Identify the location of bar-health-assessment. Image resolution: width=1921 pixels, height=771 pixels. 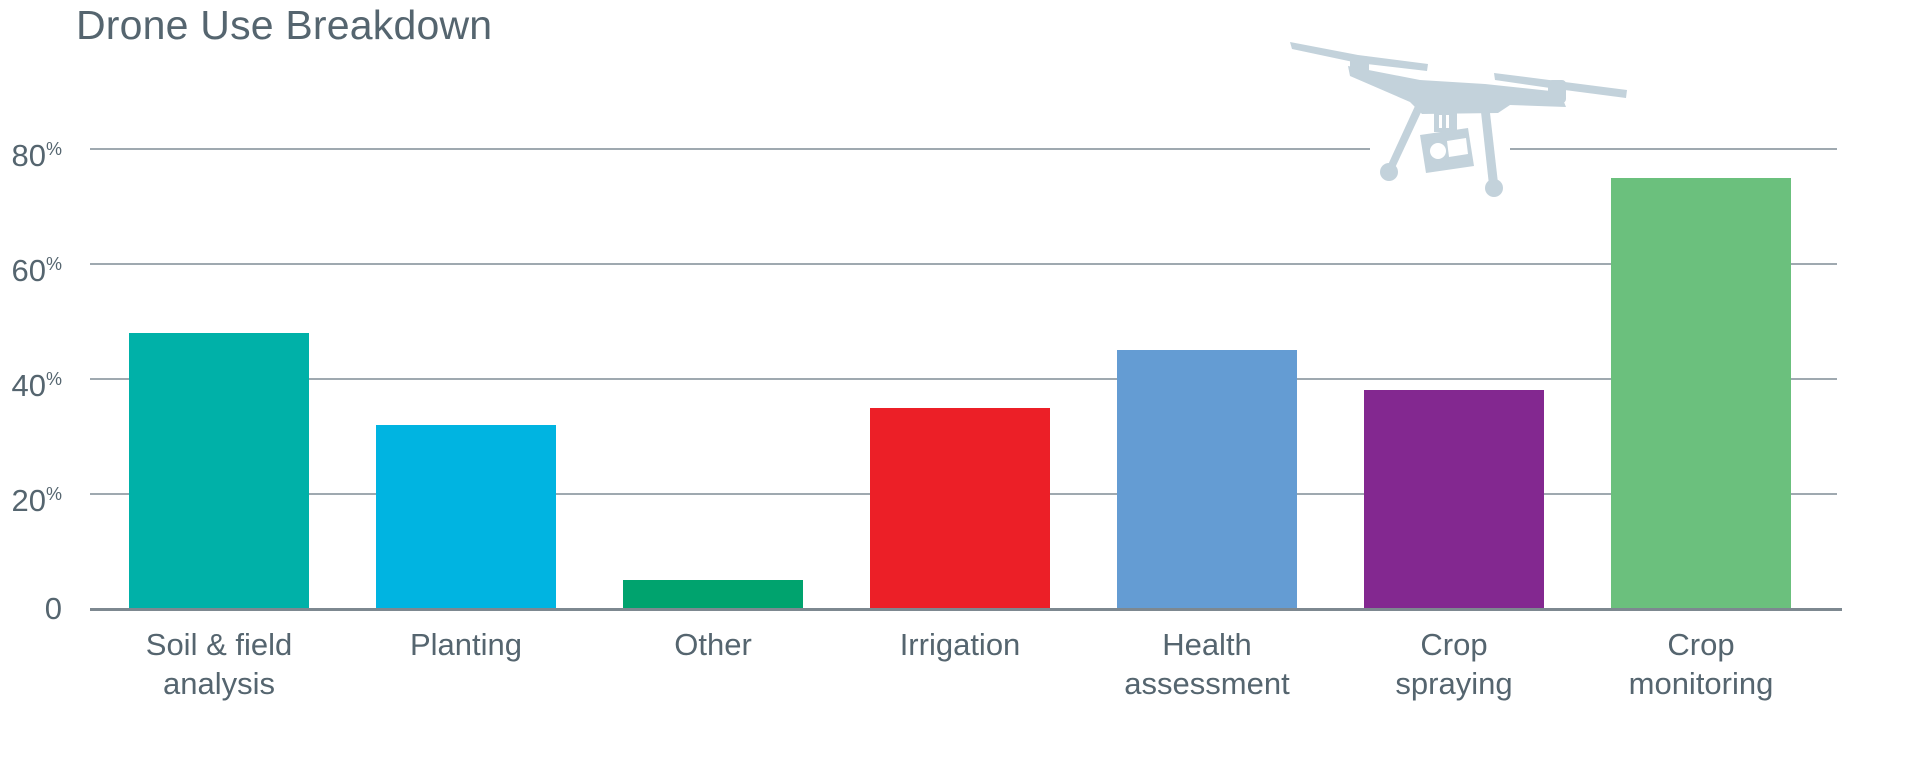
(1207, 479).